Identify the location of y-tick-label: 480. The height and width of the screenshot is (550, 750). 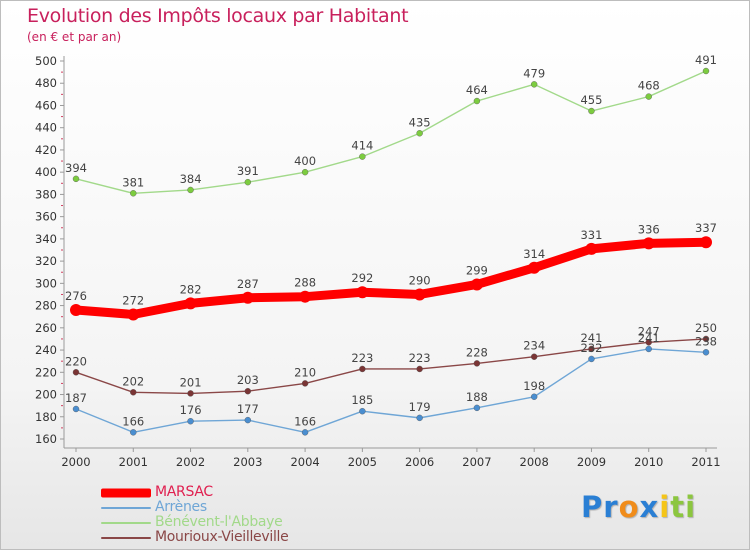
(46, 83).